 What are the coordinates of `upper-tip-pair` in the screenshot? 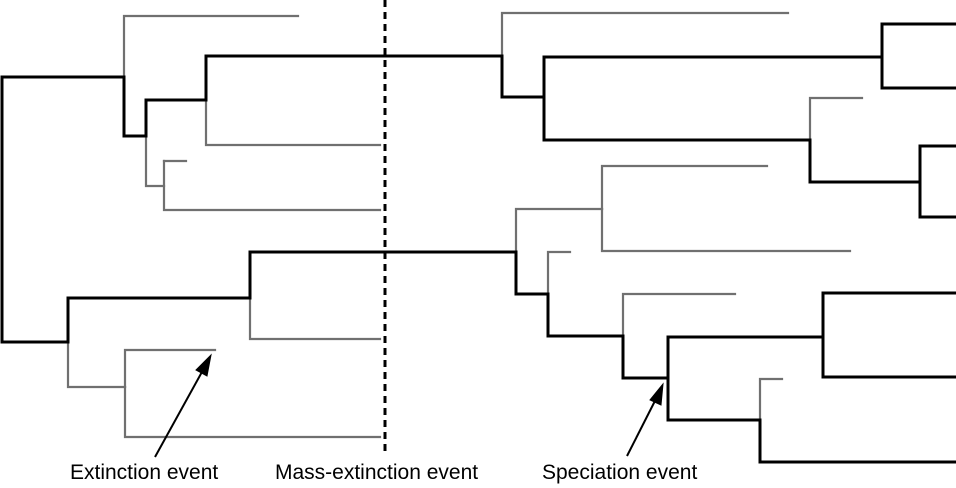 It's located at (937, 181).